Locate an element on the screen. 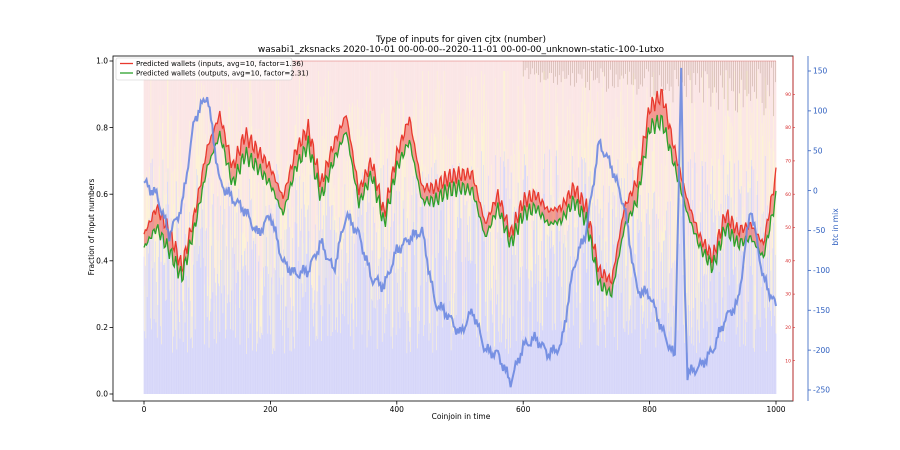 Image resolution: width=900 pixels, height=450 pixels. red-tick-label: 80 is located at coordinates (788, 128).